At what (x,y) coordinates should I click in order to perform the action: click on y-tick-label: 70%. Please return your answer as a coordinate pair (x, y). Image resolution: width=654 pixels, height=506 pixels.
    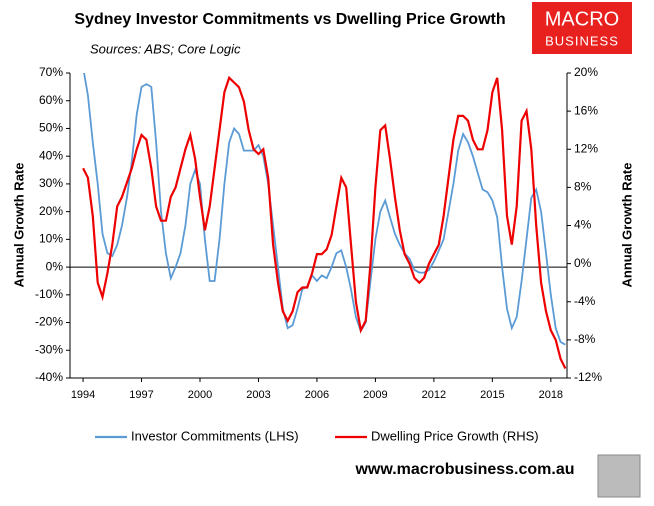
    Looking at the image, I should click on (51, 72).